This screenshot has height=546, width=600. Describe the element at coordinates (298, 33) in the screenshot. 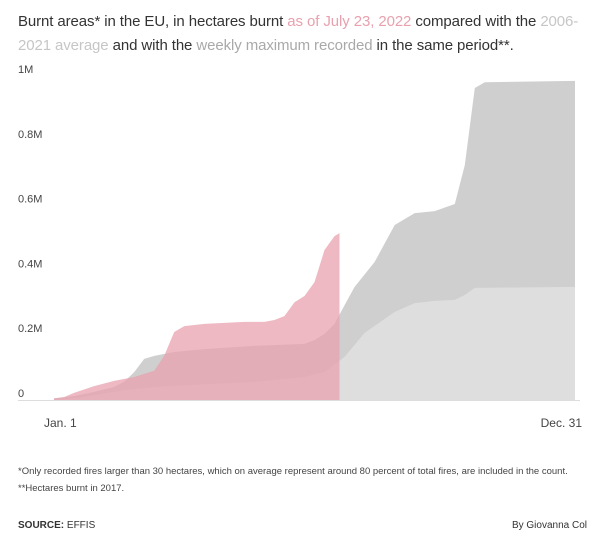

I see `title-highlight-average: 2006-2021 average` at that location.